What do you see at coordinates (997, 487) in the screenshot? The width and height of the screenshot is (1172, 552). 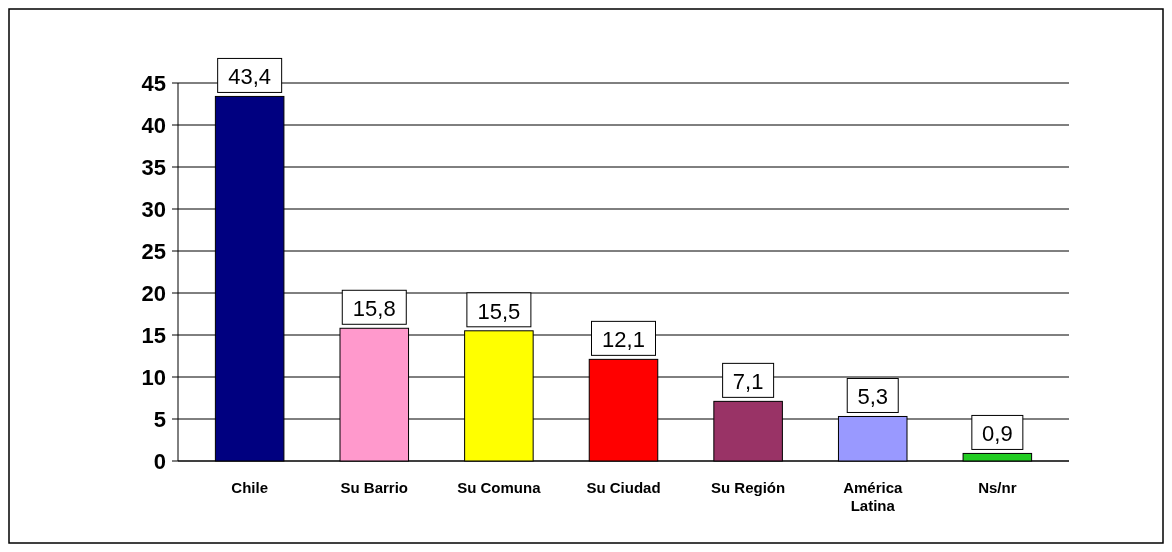 I see `x-tick-label: Ns/nr` at bounding box center [997, 487].